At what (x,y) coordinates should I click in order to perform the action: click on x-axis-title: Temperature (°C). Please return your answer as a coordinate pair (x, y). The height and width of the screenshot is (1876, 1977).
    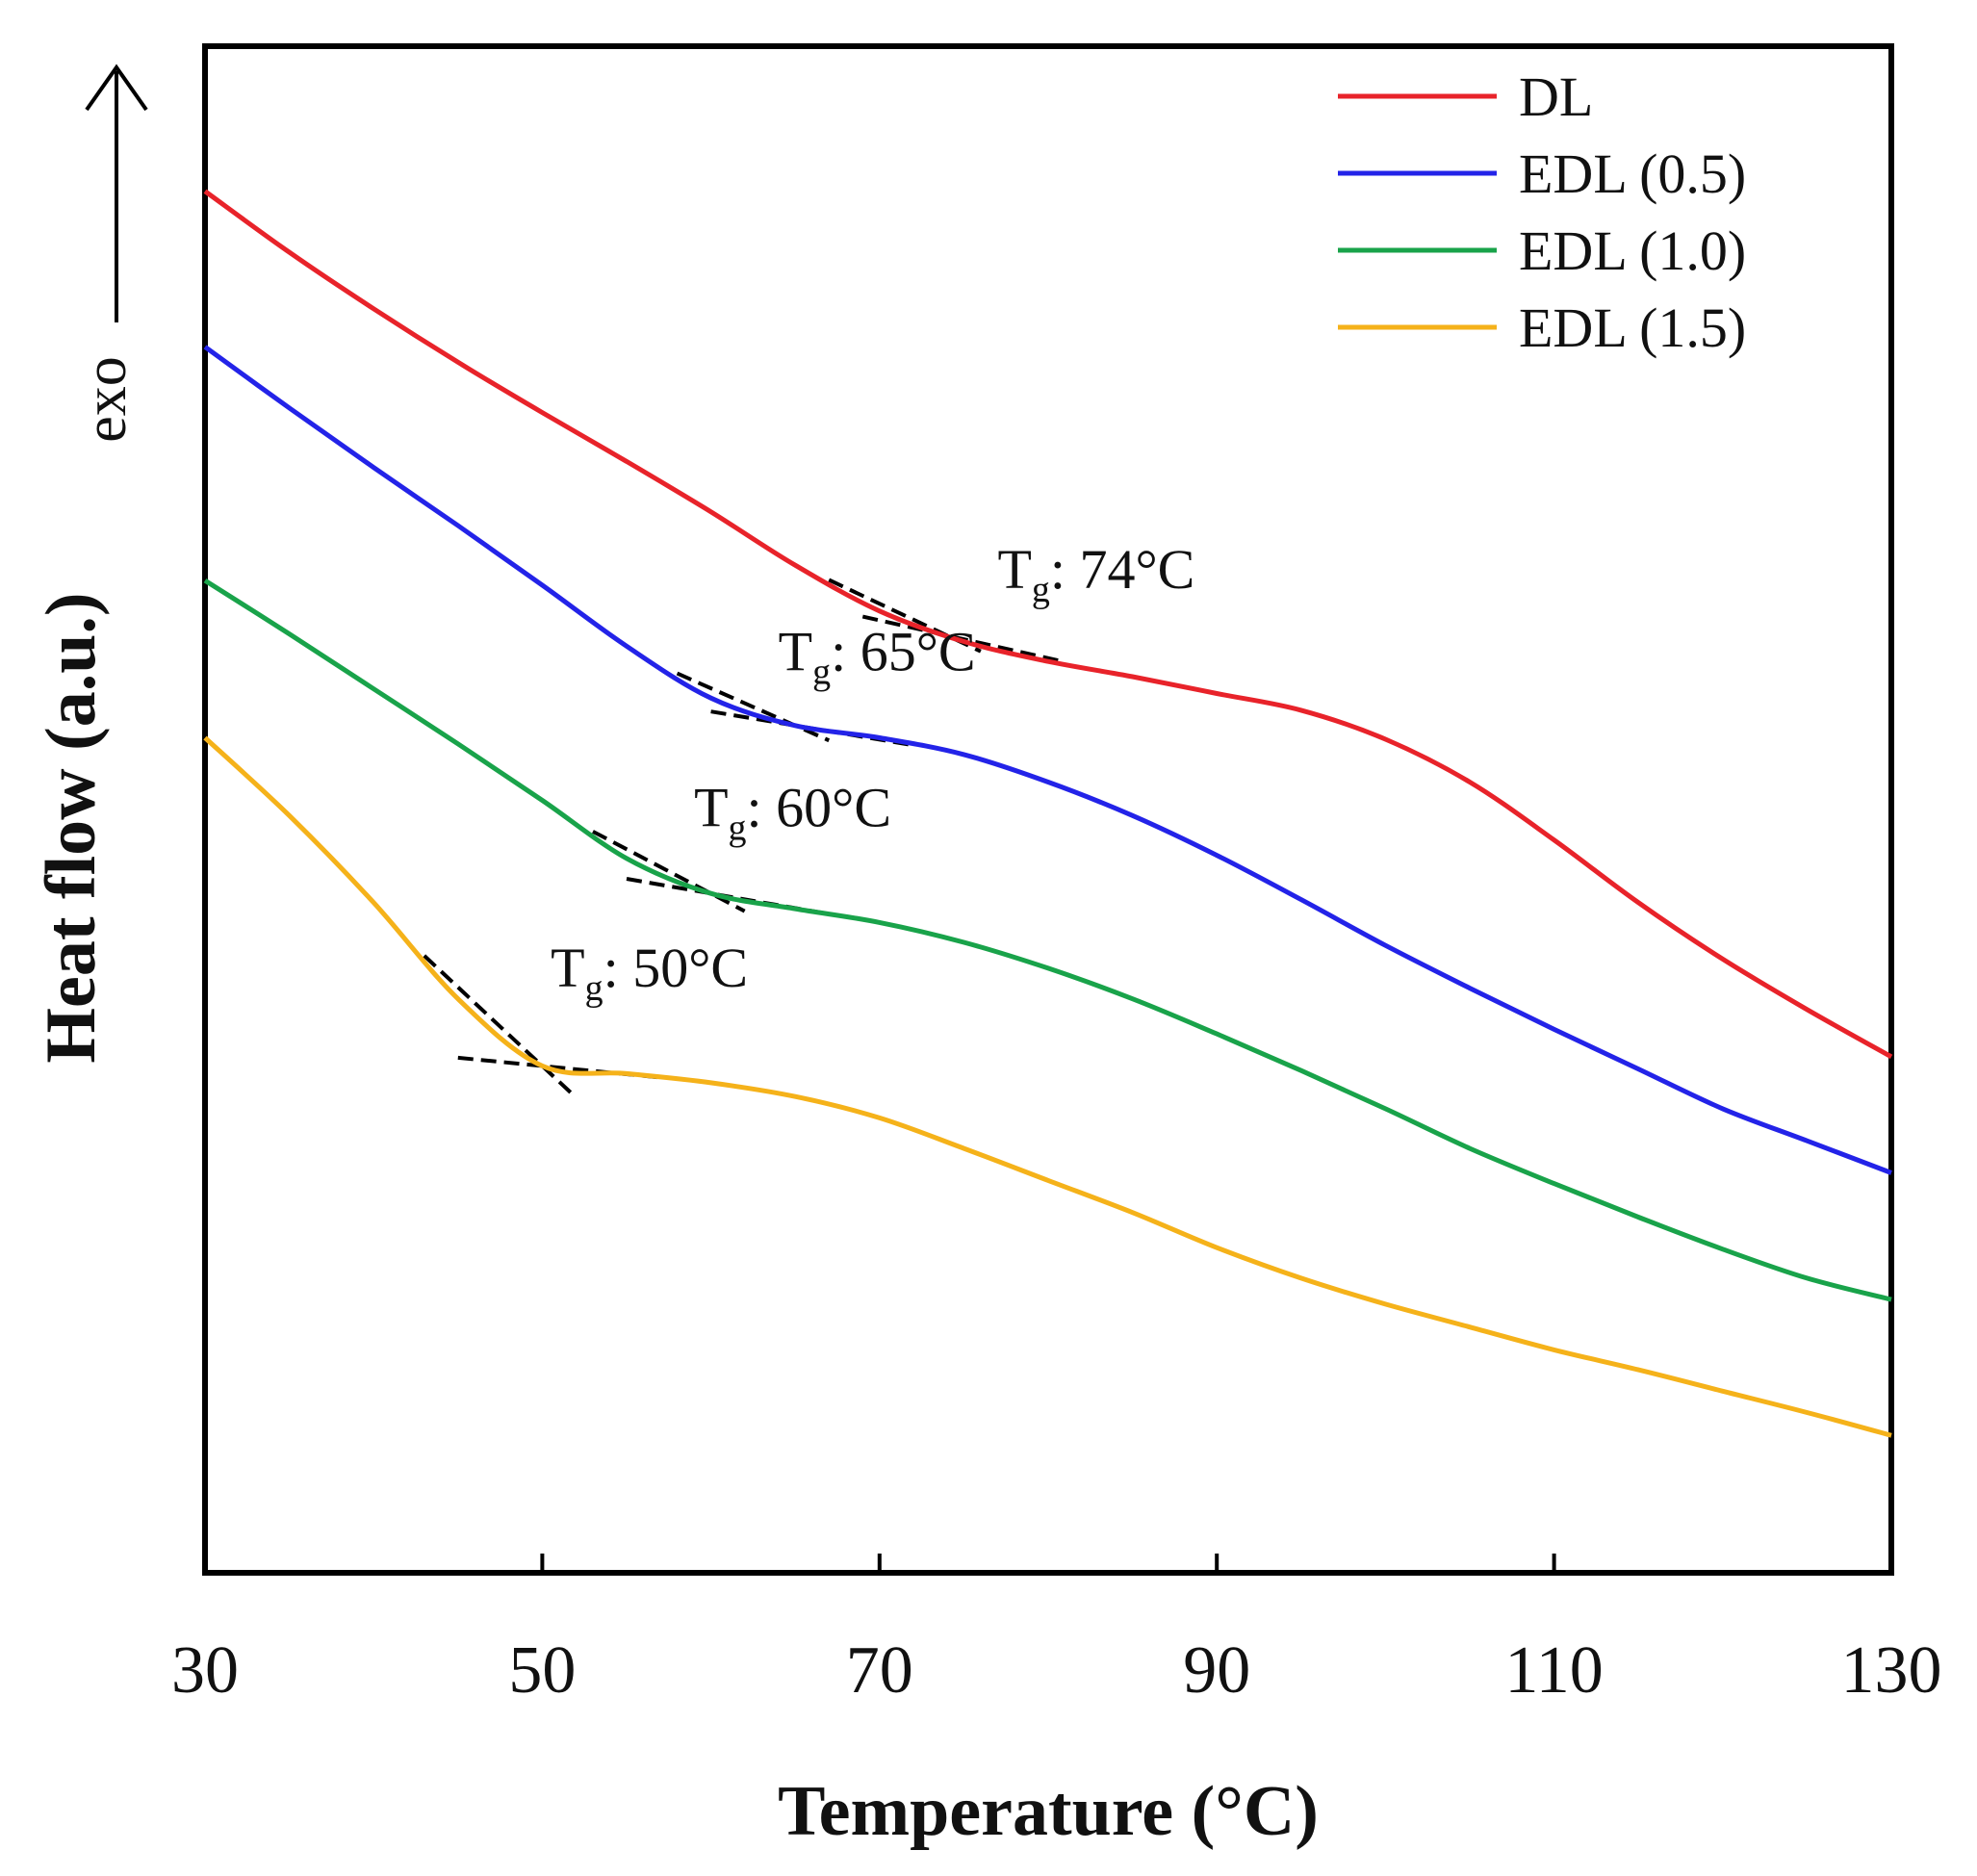
    Looking at the image, I should click on (1049, 1811).